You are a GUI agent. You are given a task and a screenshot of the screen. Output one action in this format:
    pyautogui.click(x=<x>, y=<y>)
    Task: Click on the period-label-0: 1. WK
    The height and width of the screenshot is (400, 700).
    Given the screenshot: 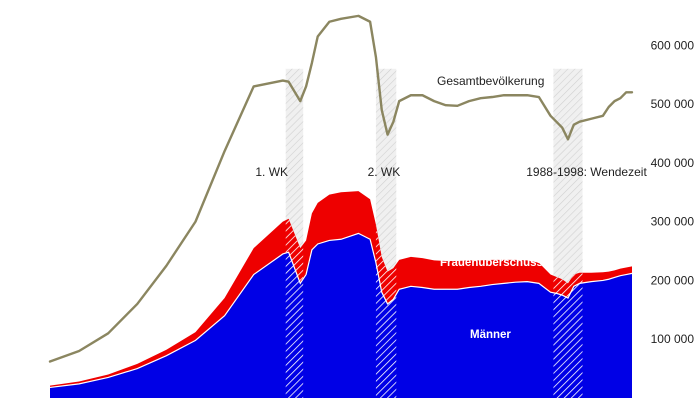 What is the action you would take?
    pyautogui.click(x=271, y=172)
    